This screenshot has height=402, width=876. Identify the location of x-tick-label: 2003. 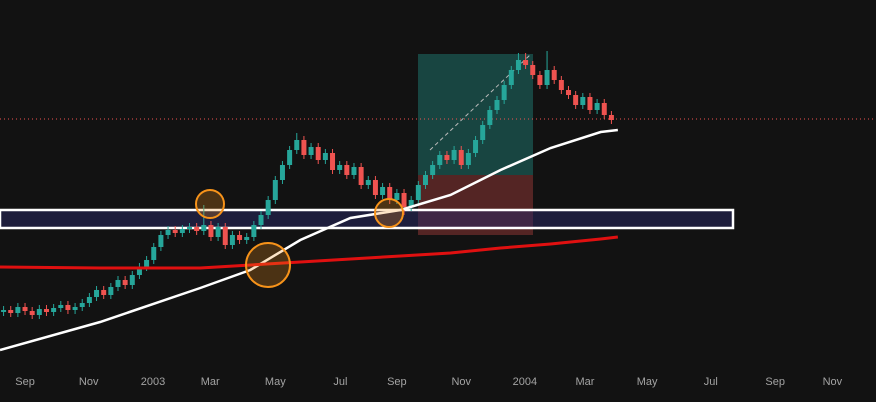
(153, 382).